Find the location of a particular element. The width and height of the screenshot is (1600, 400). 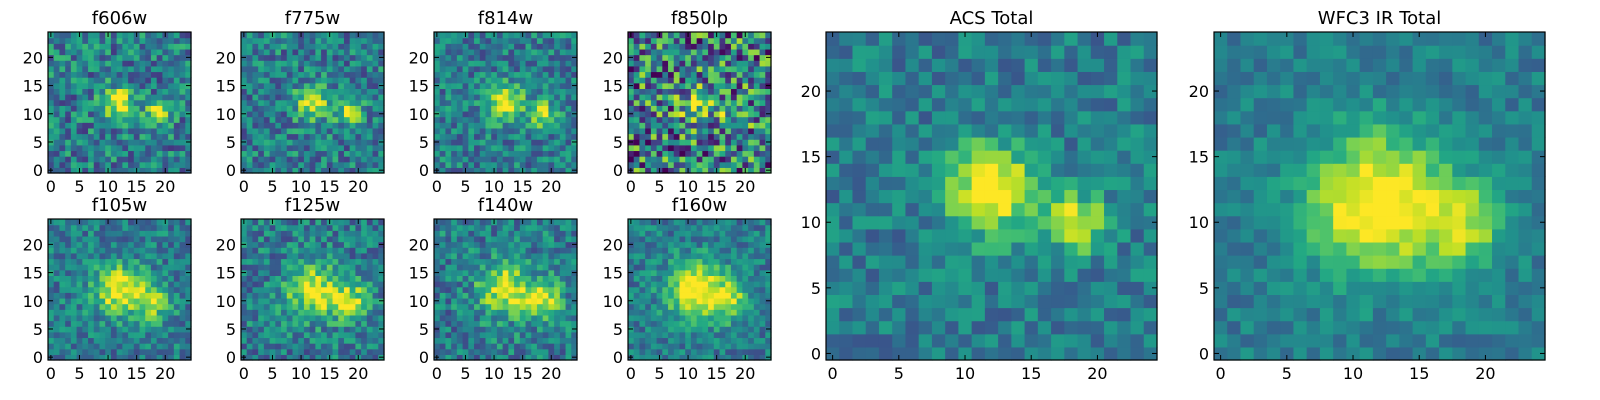

y-tick-label: 5 is located at coordinates (38, 329).